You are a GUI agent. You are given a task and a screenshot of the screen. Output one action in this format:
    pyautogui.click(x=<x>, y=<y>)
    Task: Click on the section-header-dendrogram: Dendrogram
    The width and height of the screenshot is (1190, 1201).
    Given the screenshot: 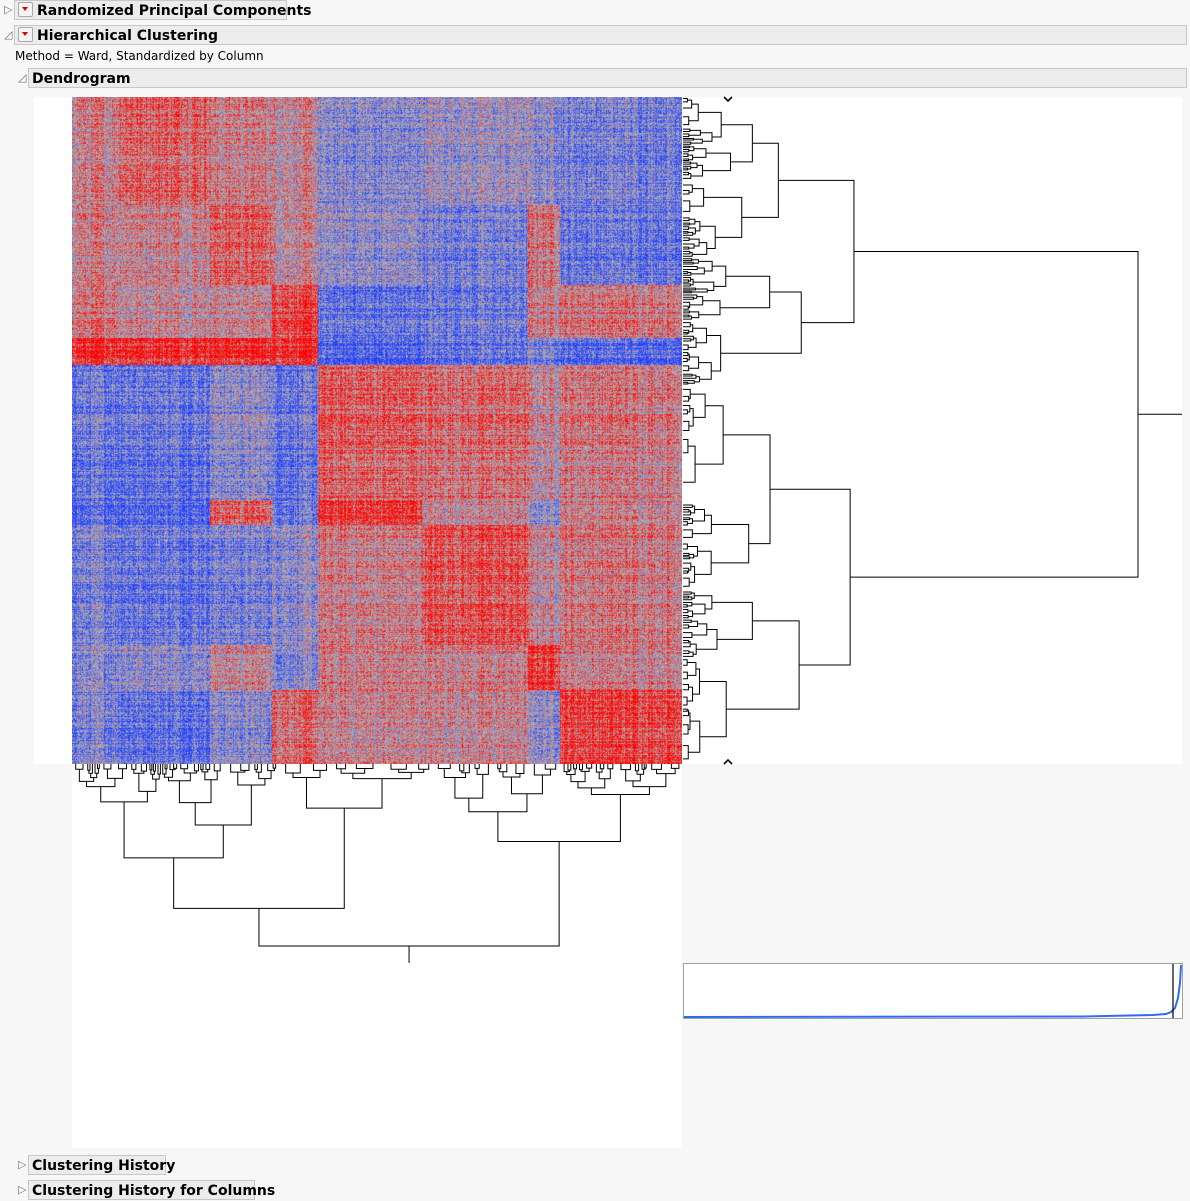 What is the action you would take?
    pyautogui.click(x=607, y=78)
    